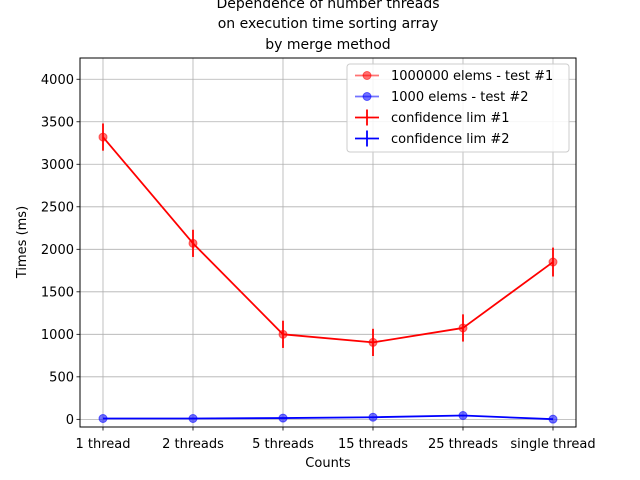 This screenshot has height=480, width=640. I want to click on y-tick-label: 3000, so click(57, 165).